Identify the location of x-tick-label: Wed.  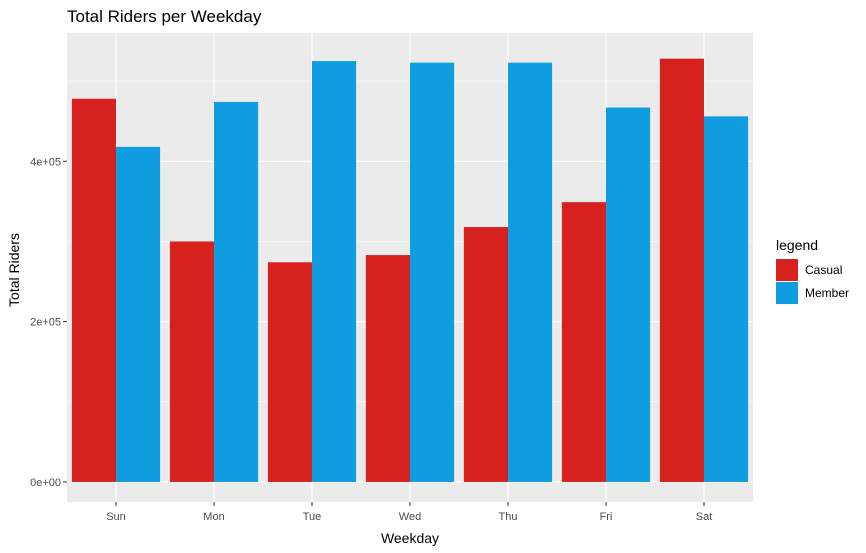
(410, 517).